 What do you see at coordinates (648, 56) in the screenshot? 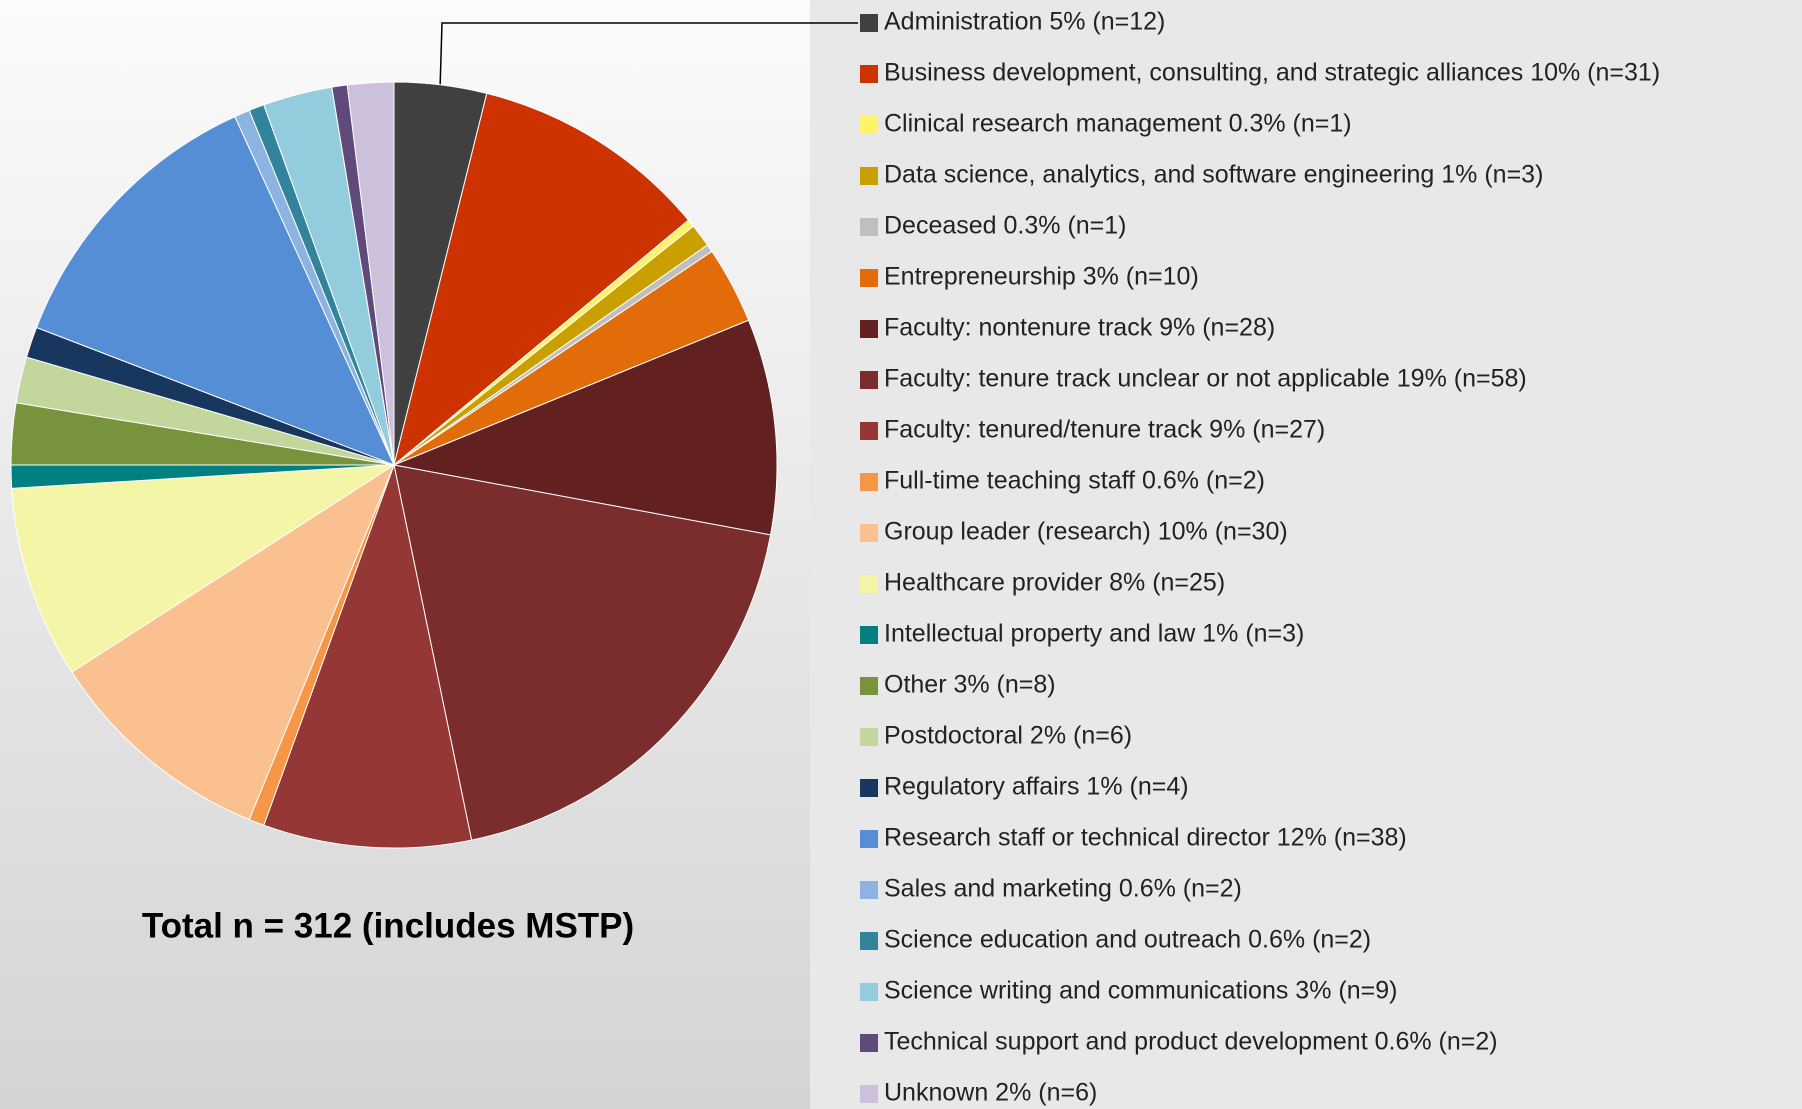
I see `leader-line` at bounding box center [648, 56].